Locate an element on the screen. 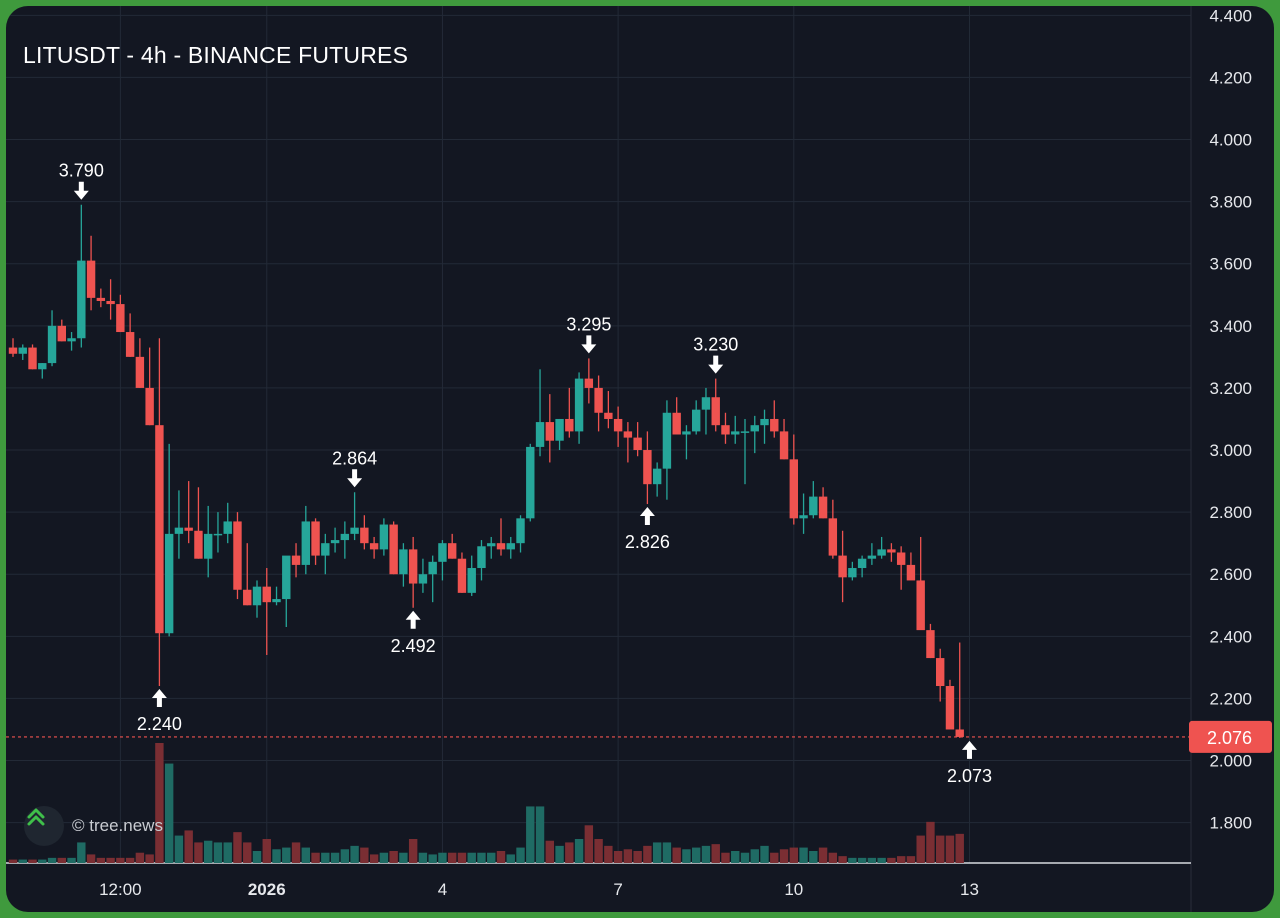  swing-low-label: 2.492 is located at coordinates (413, 646).